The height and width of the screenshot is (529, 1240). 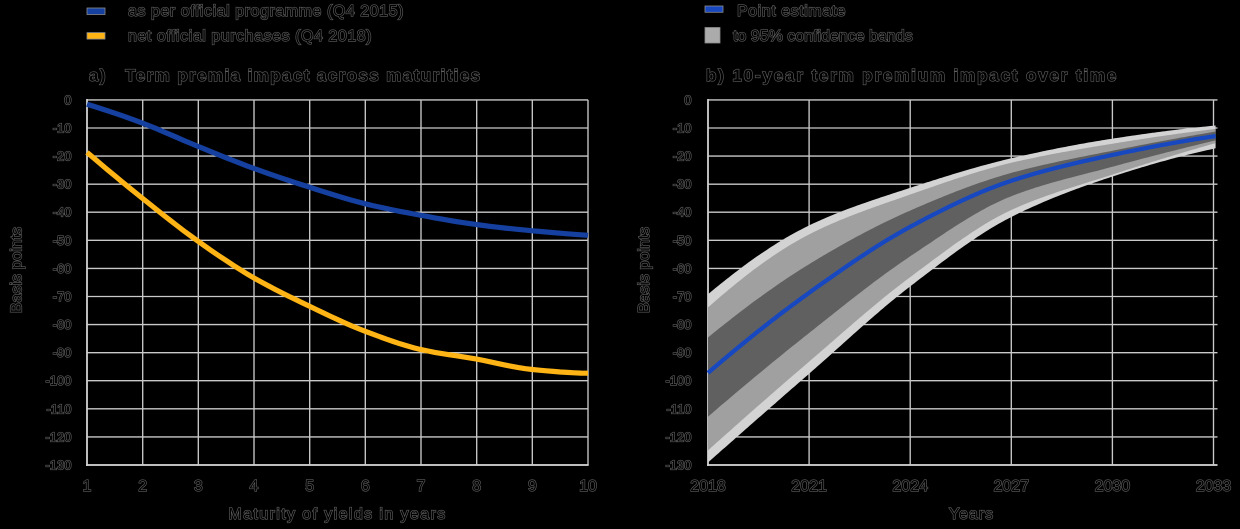 What do you see at coordinates (708, 486) in the screenshot?
I see `svg-text: 2018` at bounding box center [708, 486].